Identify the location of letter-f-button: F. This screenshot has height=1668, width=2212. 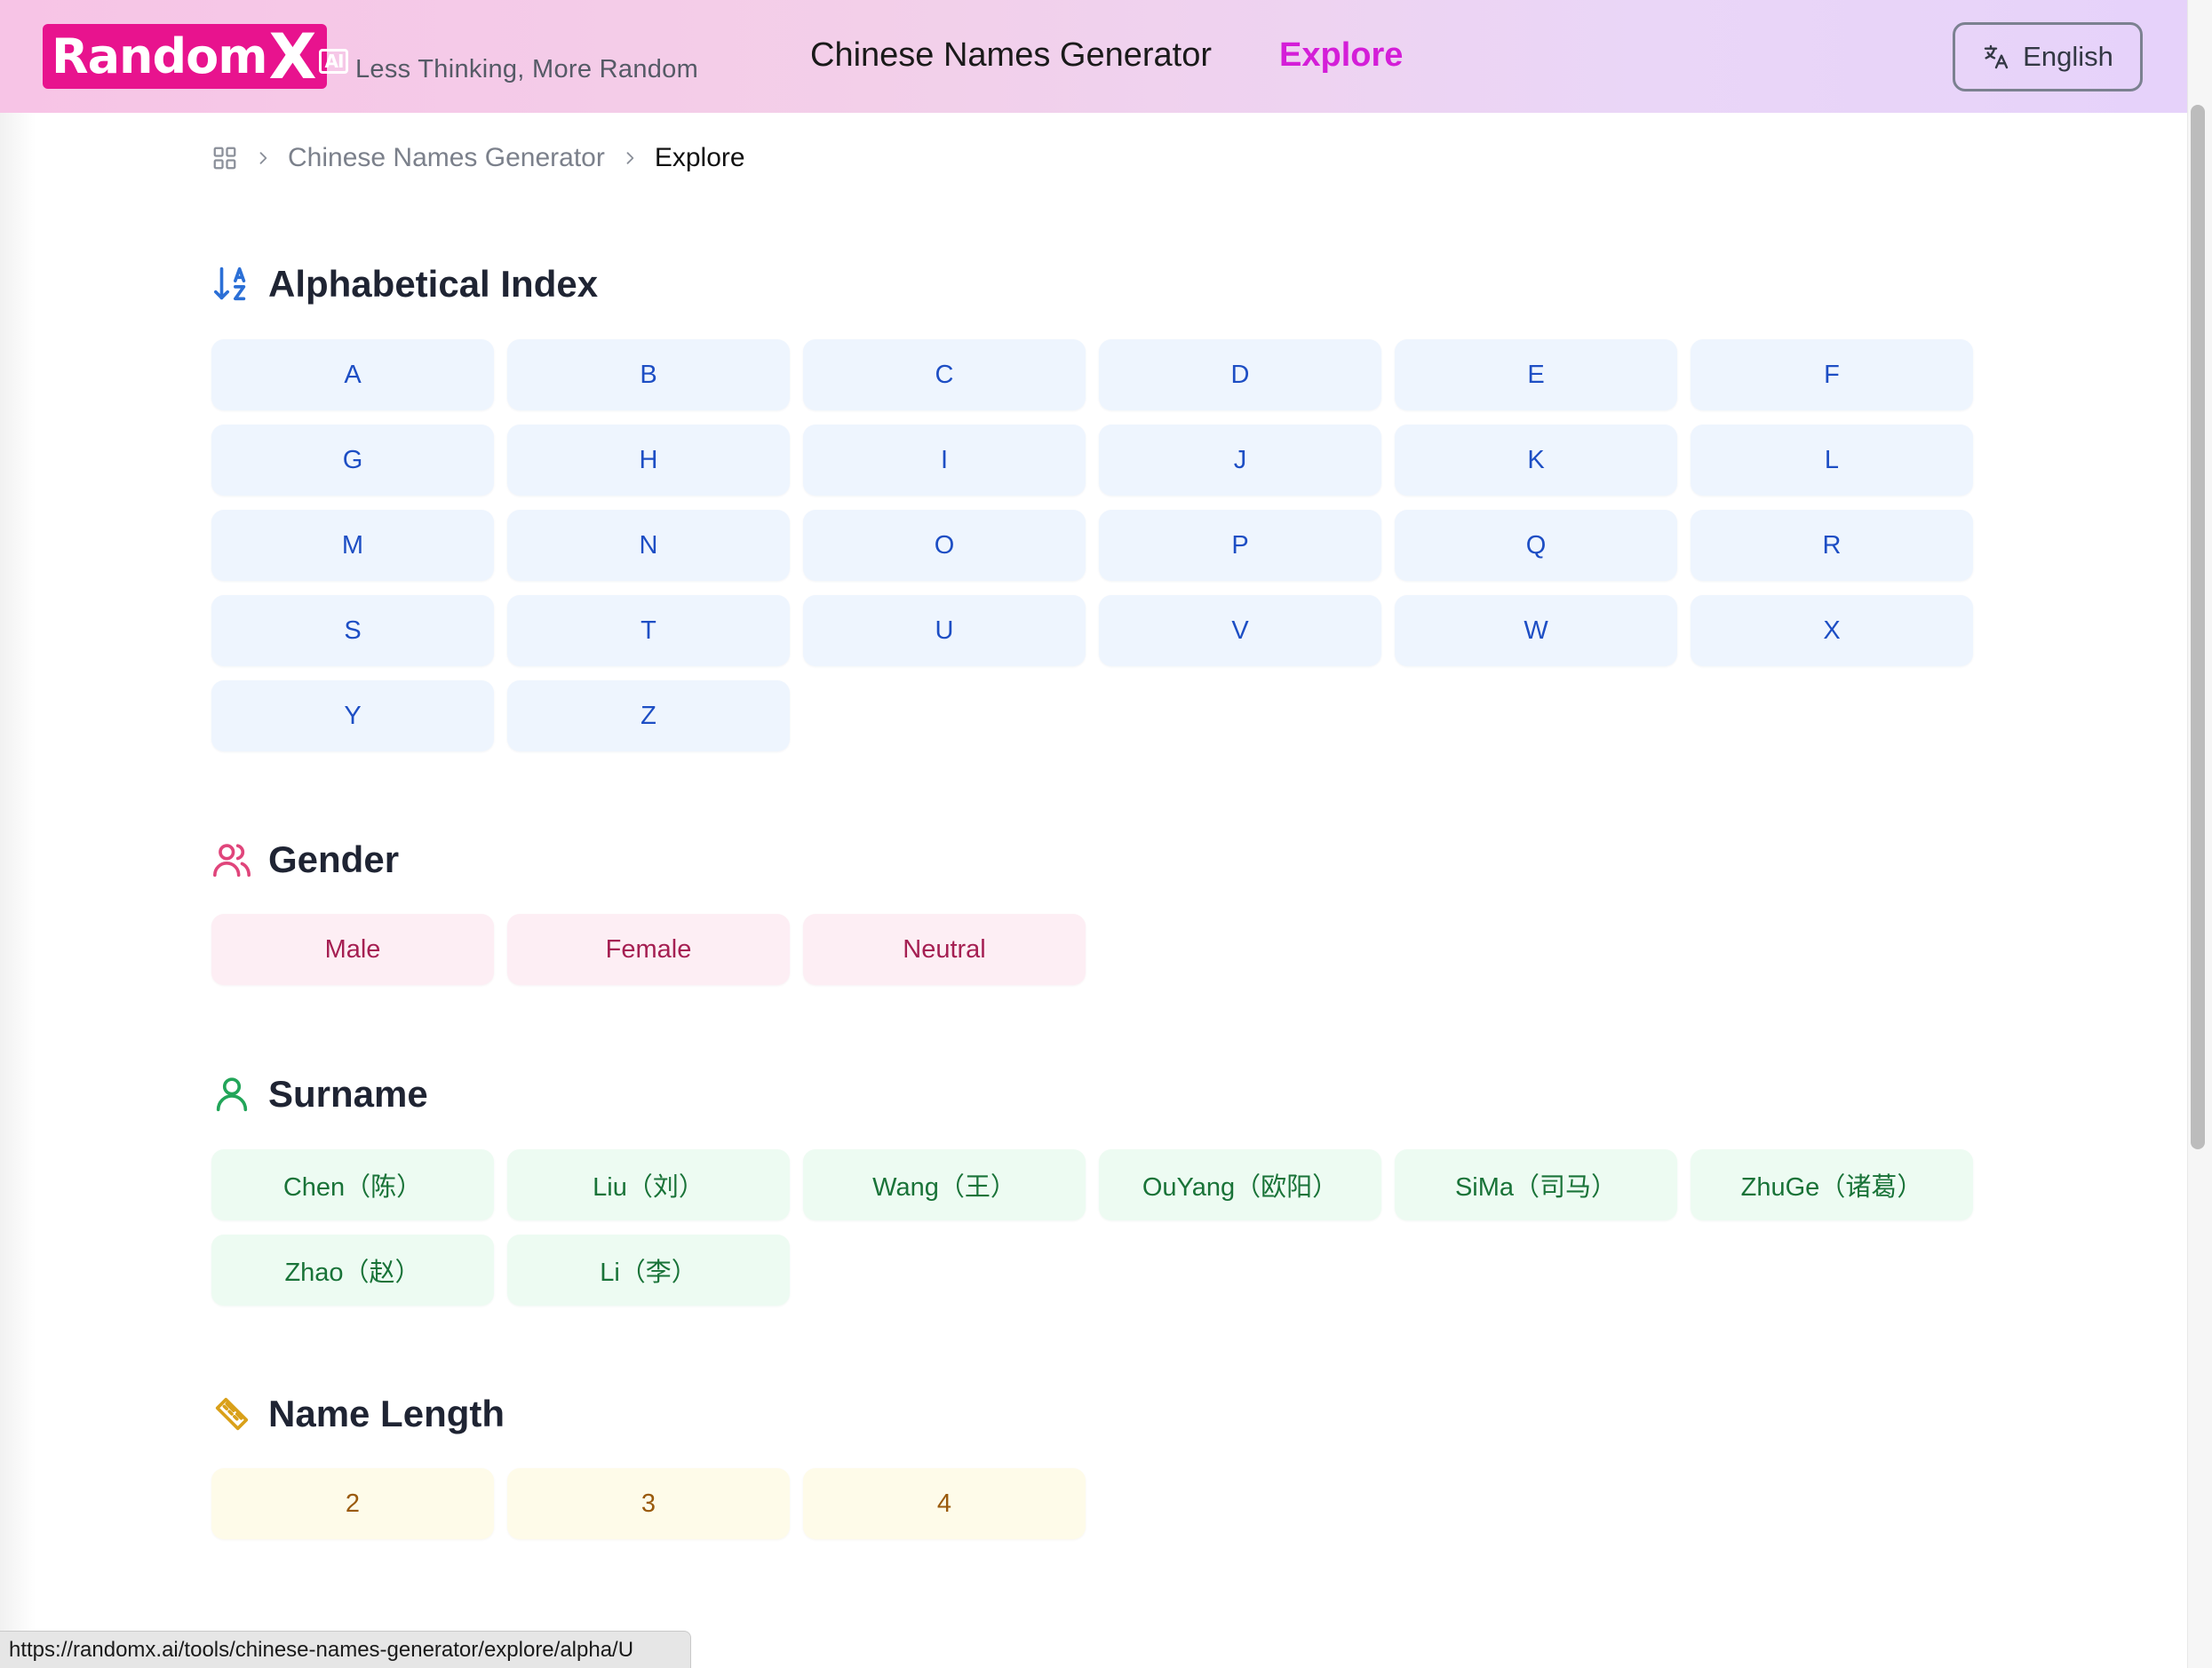
(1832, 374).